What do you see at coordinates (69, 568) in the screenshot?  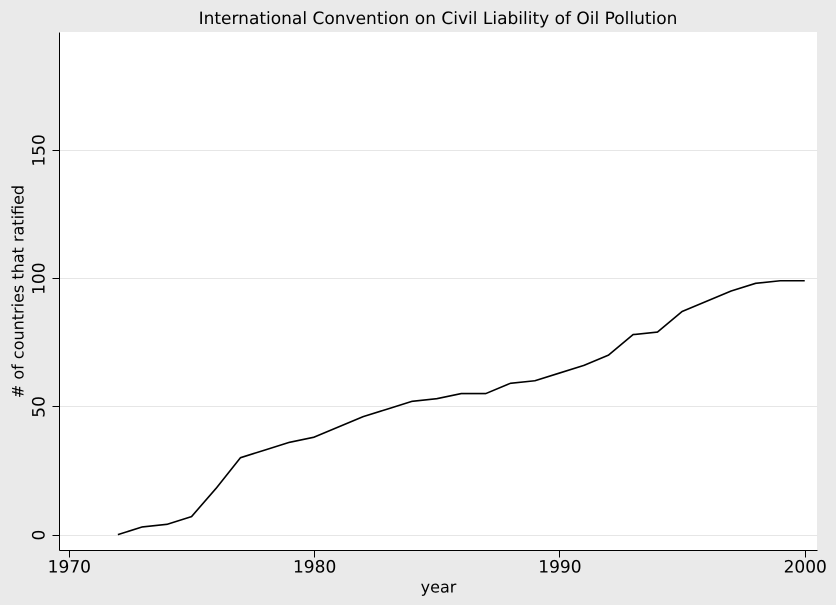 I see `x-tick-label: 1970` at bounding box center [69, 568].